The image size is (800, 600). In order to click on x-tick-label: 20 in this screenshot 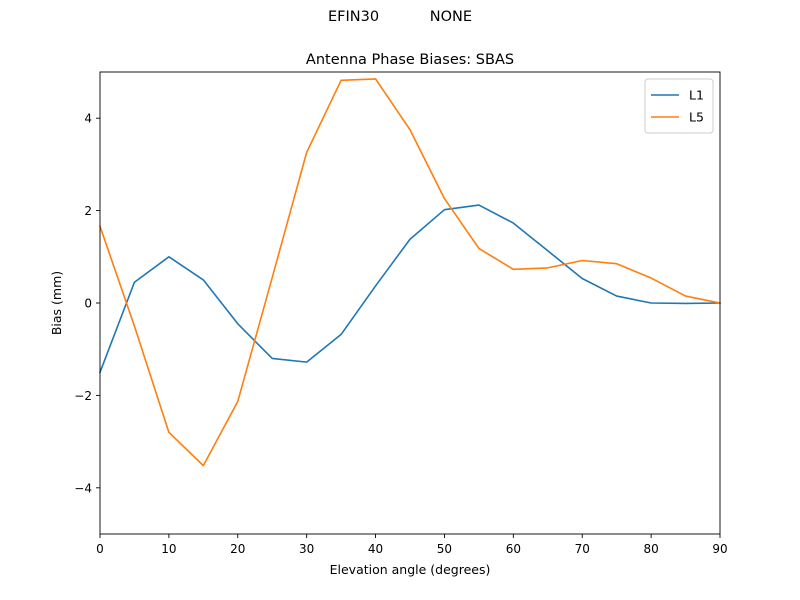, I will do `click(237, 549)`.